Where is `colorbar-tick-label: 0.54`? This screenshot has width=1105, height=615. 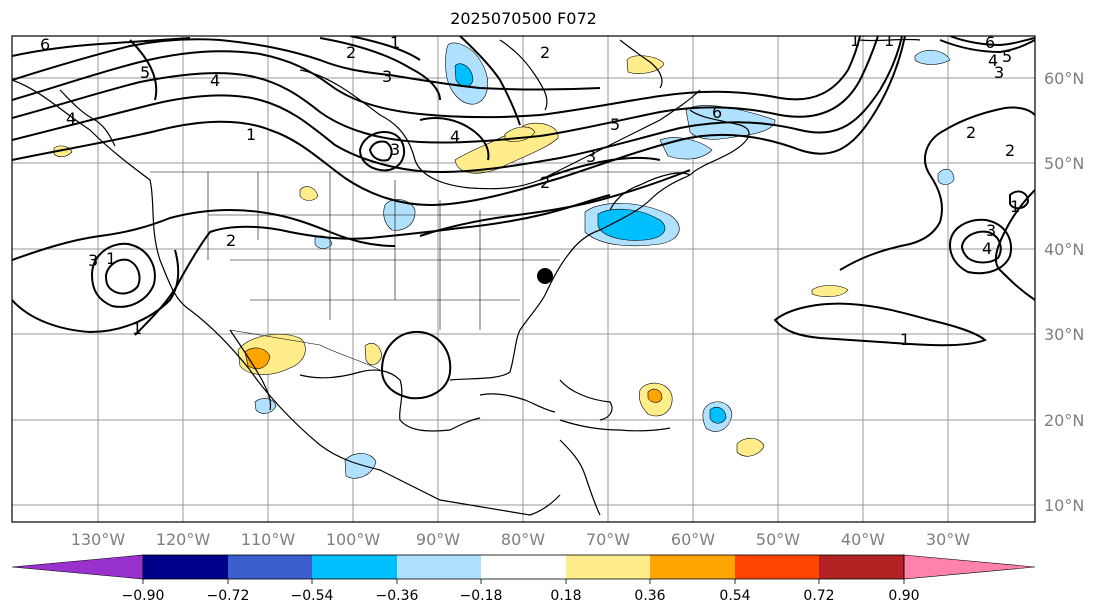
colorbar-tick-label: 0.54 is located at coordinates (734, 596).